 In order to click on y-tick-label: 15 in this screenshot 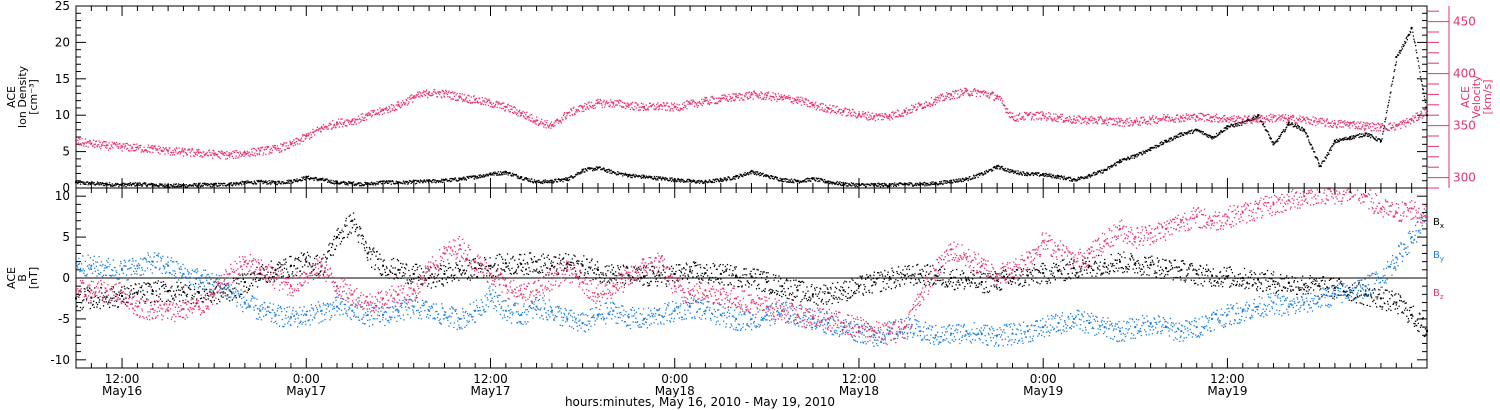, I will do `click(62, 79)`.